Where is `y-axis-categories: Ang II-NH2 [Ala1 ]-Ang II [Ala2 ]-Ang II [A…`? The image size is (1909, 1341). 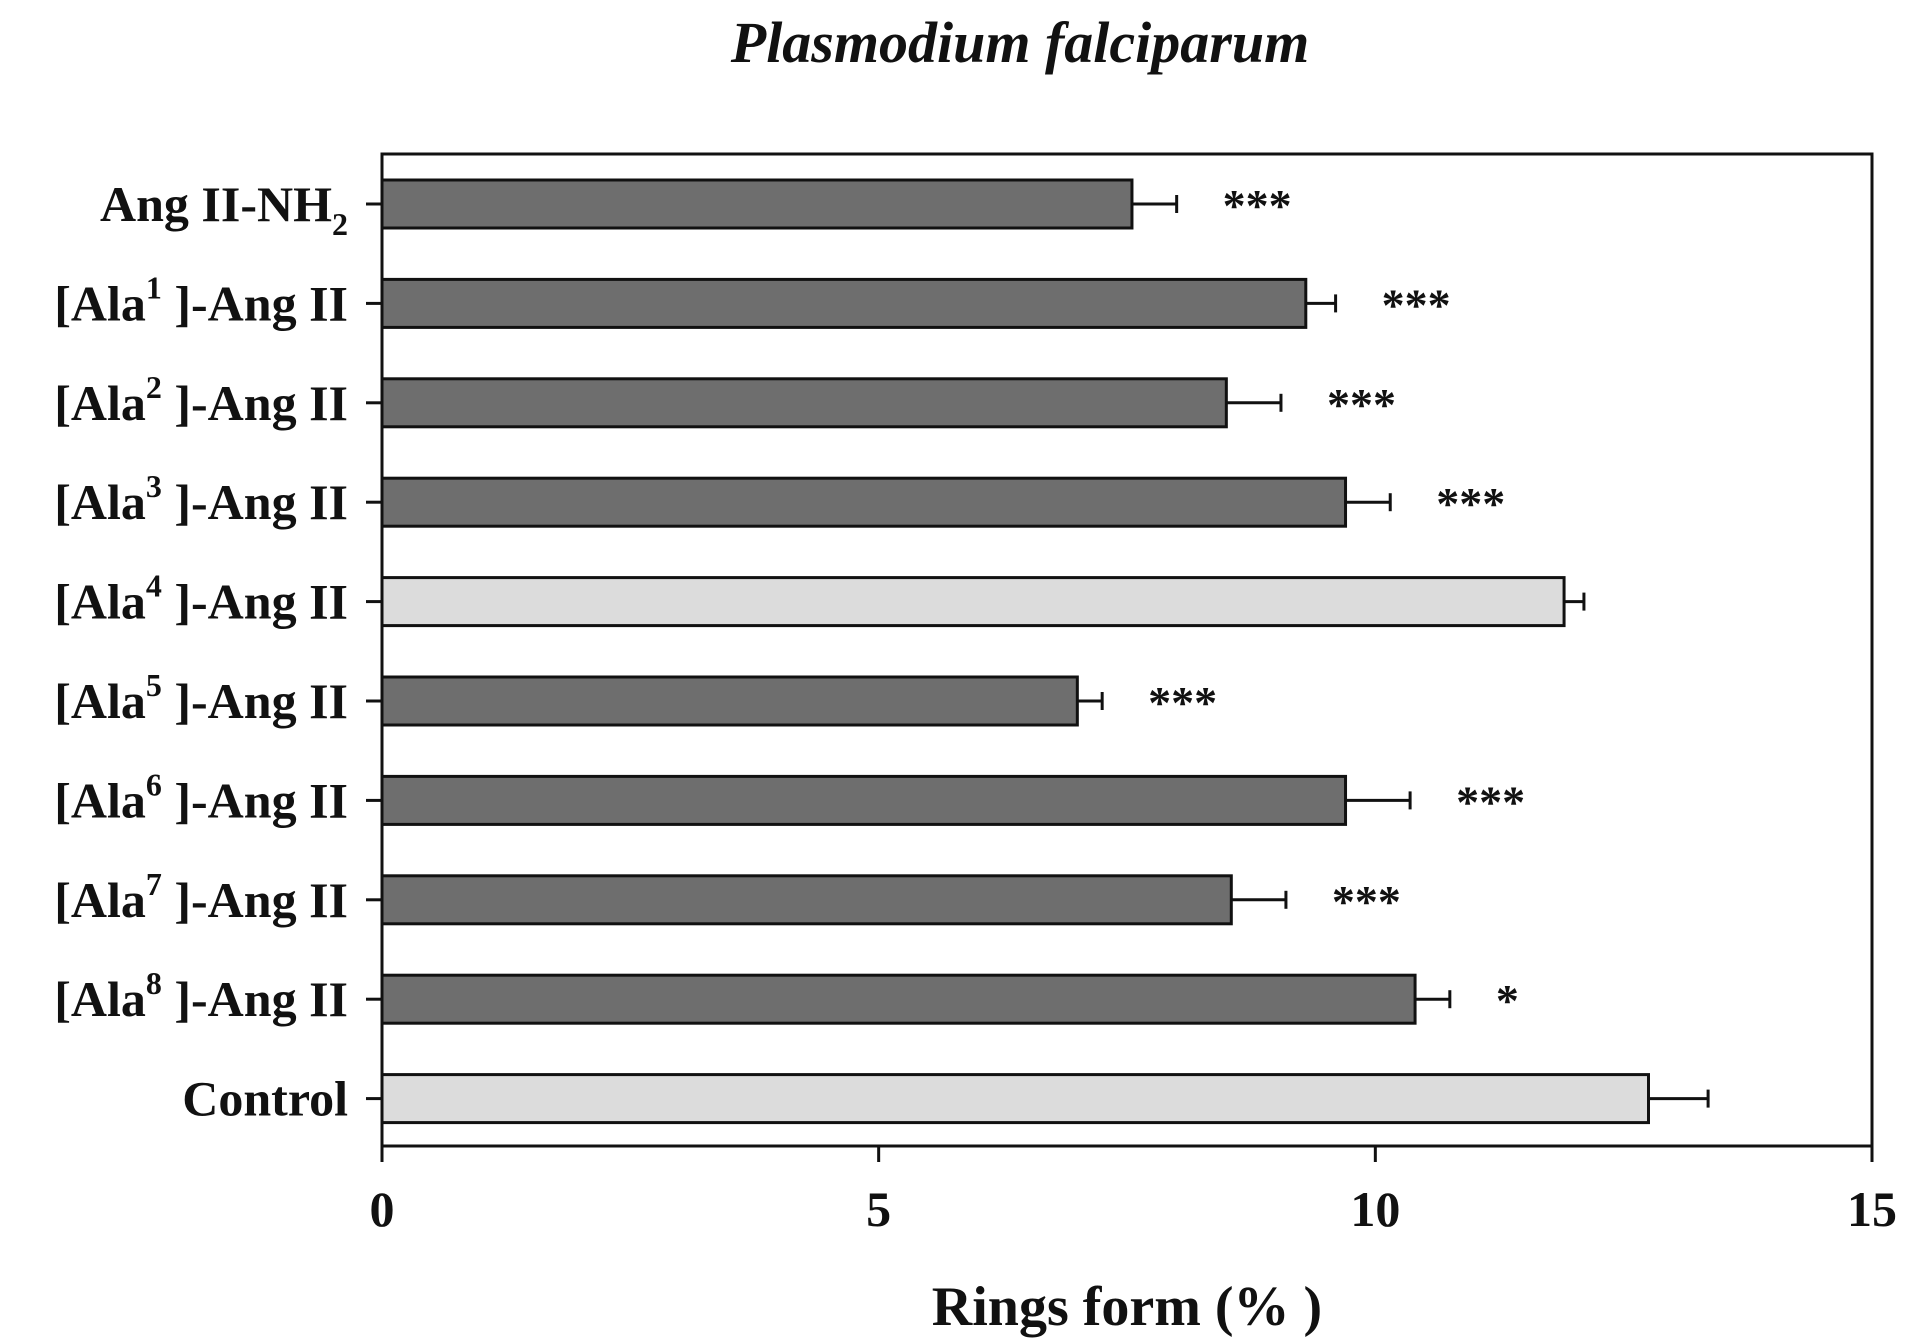
y-axis-categories: Ang II-NH2 [Ala1 ]-Ang II [Ala2 ]-Ang II [A… is located at coordinates (218, 651).